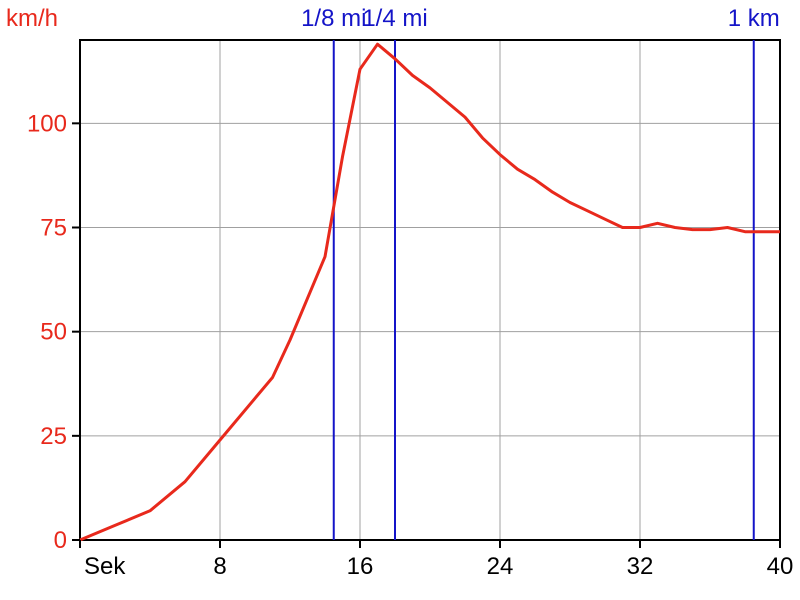  Describe the element at coordinates (640, 566) in the screenshot. I see `x-tick-label: 32` at that location.